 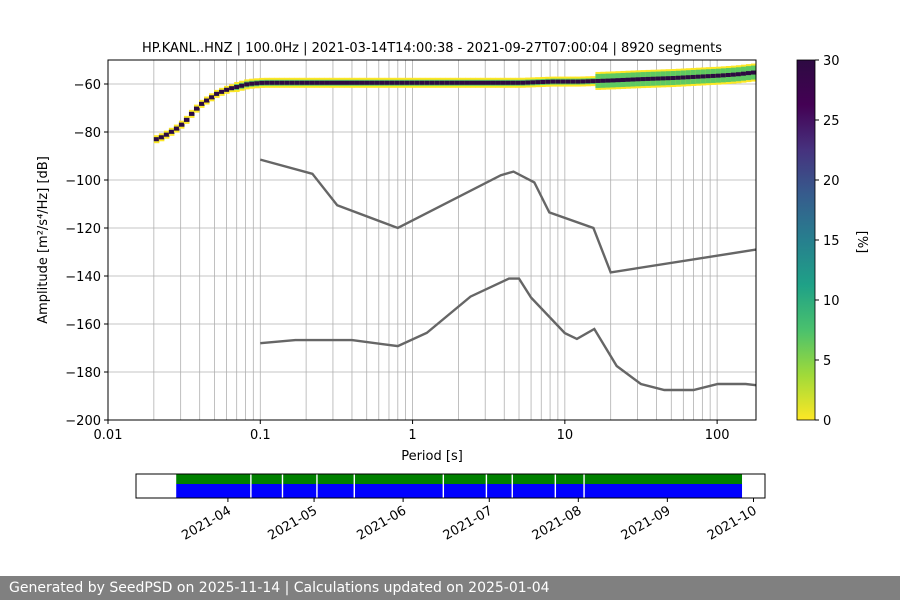 I want to click on colorbar-tick-label: 25, so click(x=831, y=121).